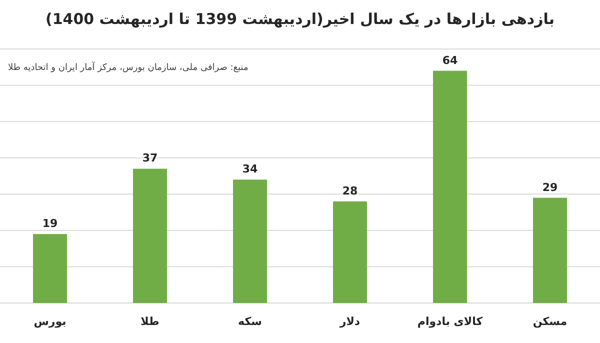 The image size is (600, 343). I want to click on data-label: 29, so click(550, 187).